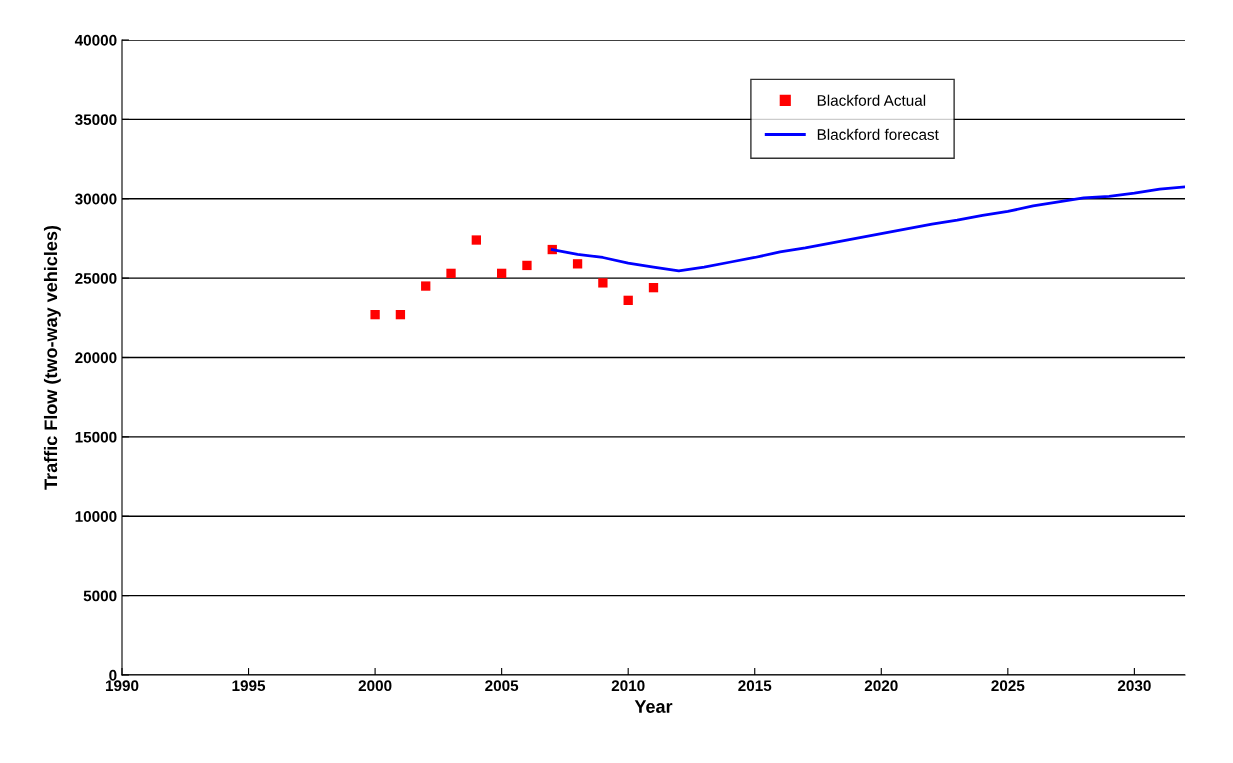  I want to click on x-tick-label: 2015, so click(755, 686).